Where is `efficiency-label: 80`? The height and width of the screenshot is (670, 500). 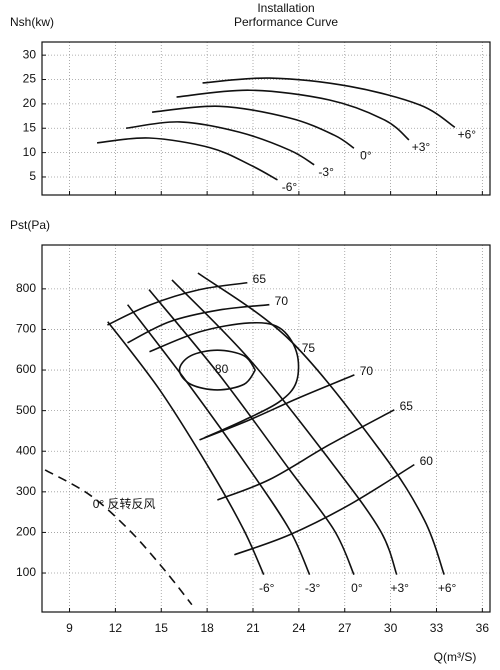
efficiency-label: 80 is located at coordinates (222, 369).